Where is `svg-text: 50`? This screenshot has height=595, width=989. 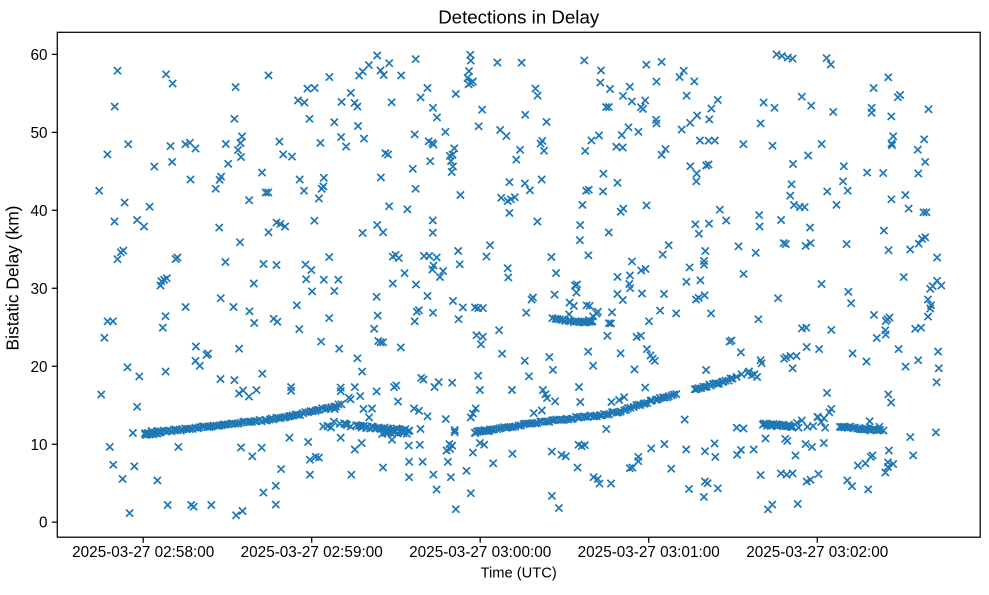 svg-text: 50 is located at coordinates (38, 133).